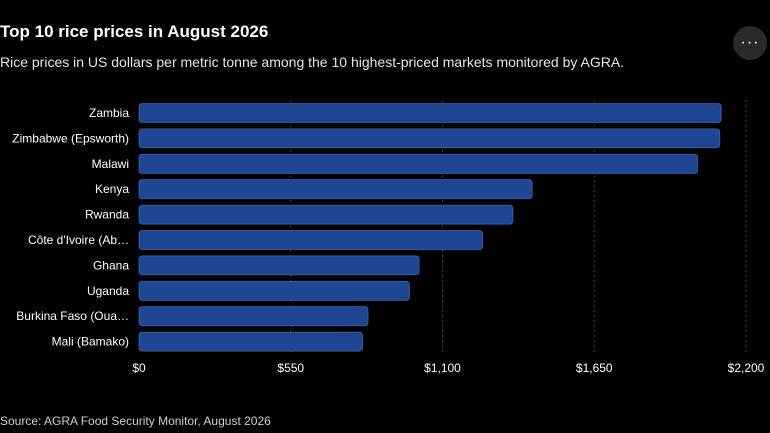  I want to click on category-label: Uganda, so click(108, 291).